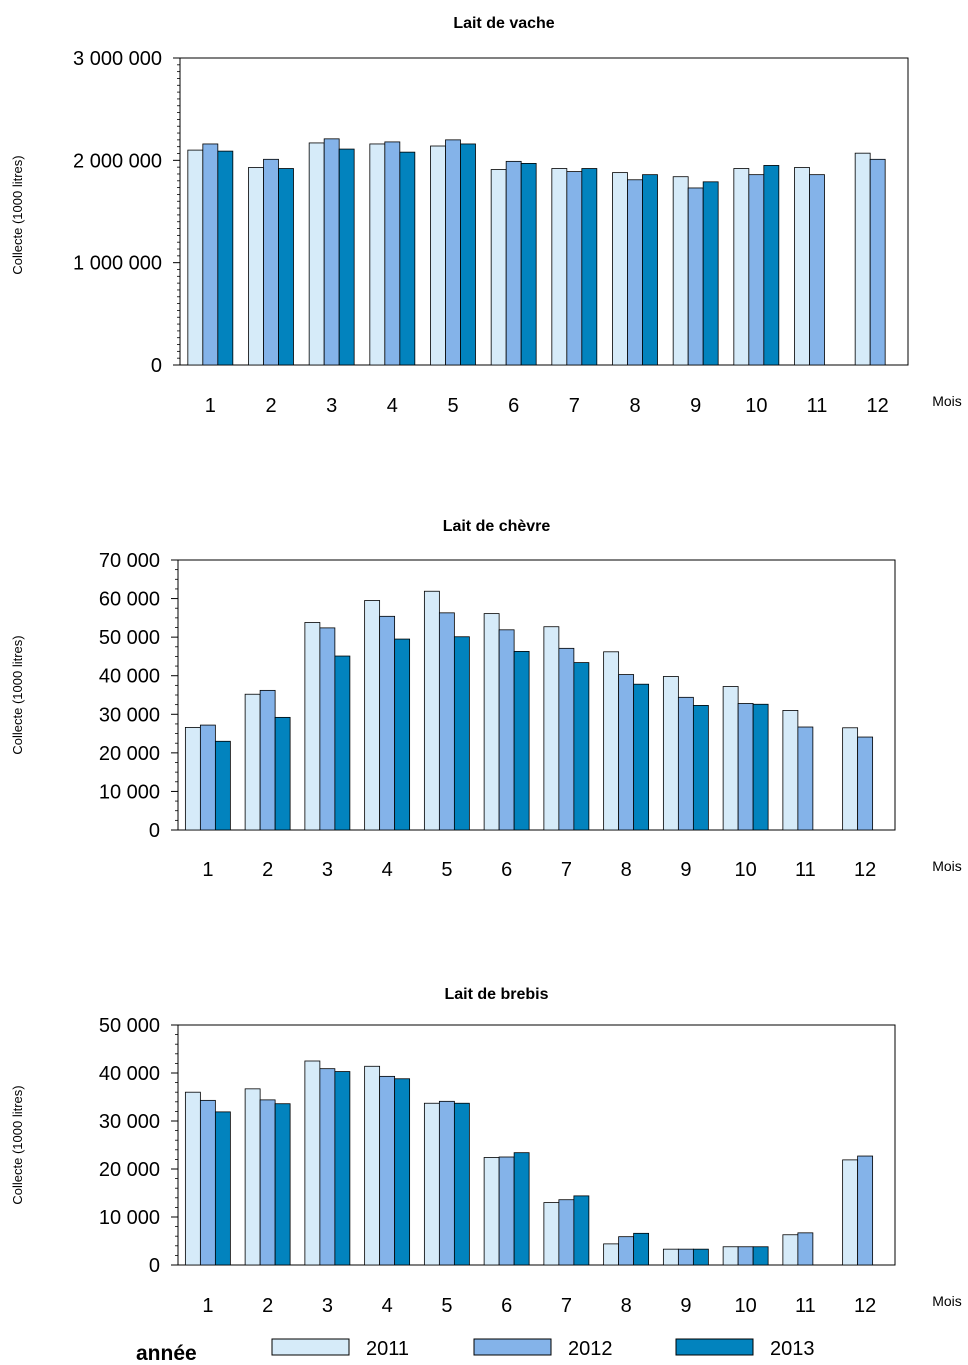 This screenshot has height=1365, width=968. Describe the element at coordinates (310, 1347) in the screenshot. I see `legend-swatch-2011` at that location.